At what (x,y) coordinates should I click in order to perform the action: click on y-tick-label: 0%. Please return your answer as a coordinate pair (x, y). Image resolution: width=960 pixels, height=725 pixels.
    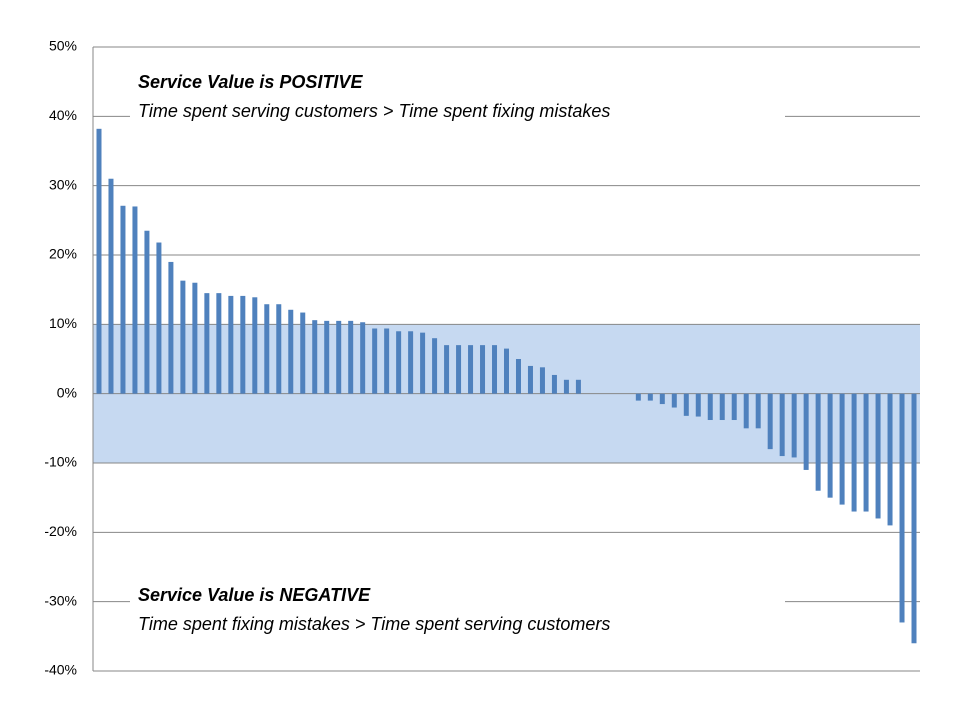
    Looking at the image, I should click on (67, 392).